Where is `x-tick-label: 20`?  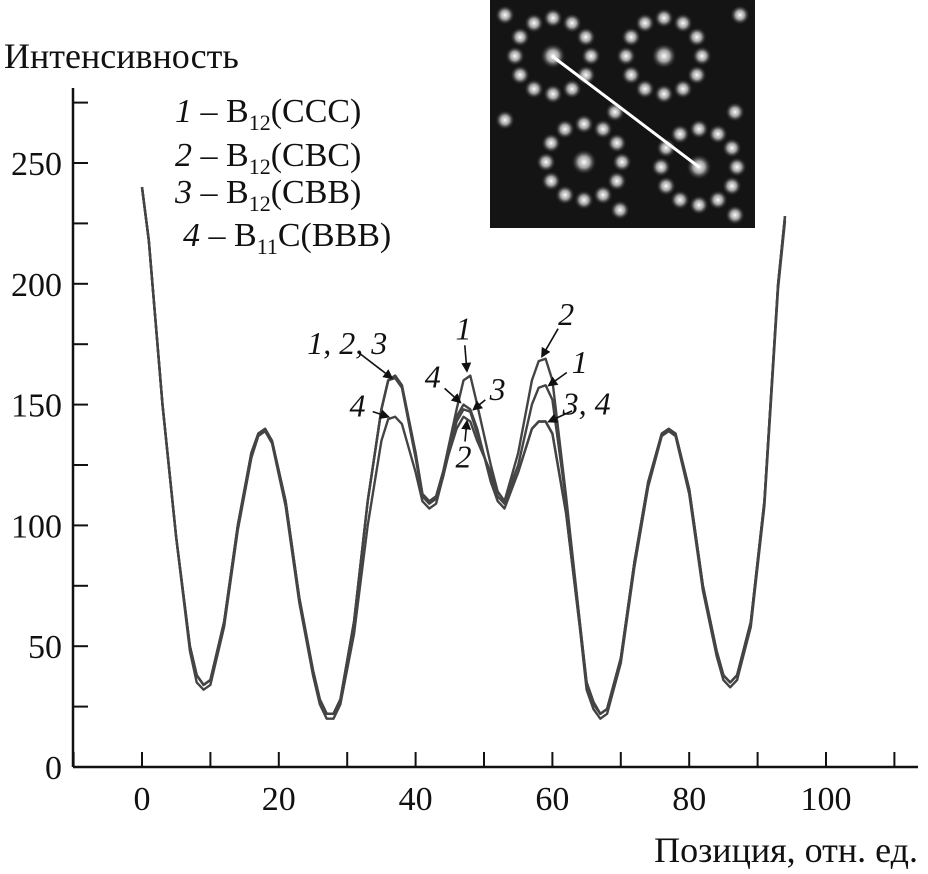
x-tick-label: 20 is located at coordinates (279, 799).